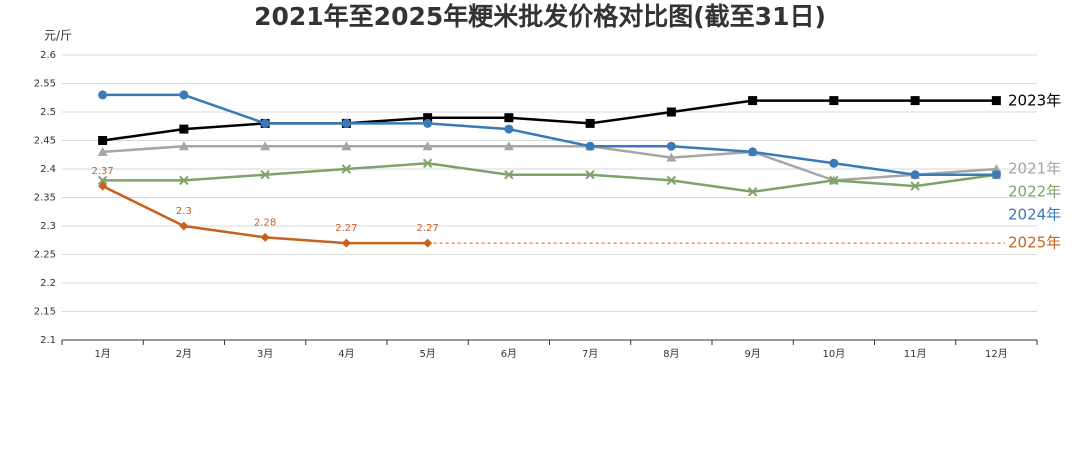 The height and width of the screenshot is (449, 1080). Describe the element at coordinates (45, 141) in the screenshot. I see `y-tick-label: 2.45` at that location.